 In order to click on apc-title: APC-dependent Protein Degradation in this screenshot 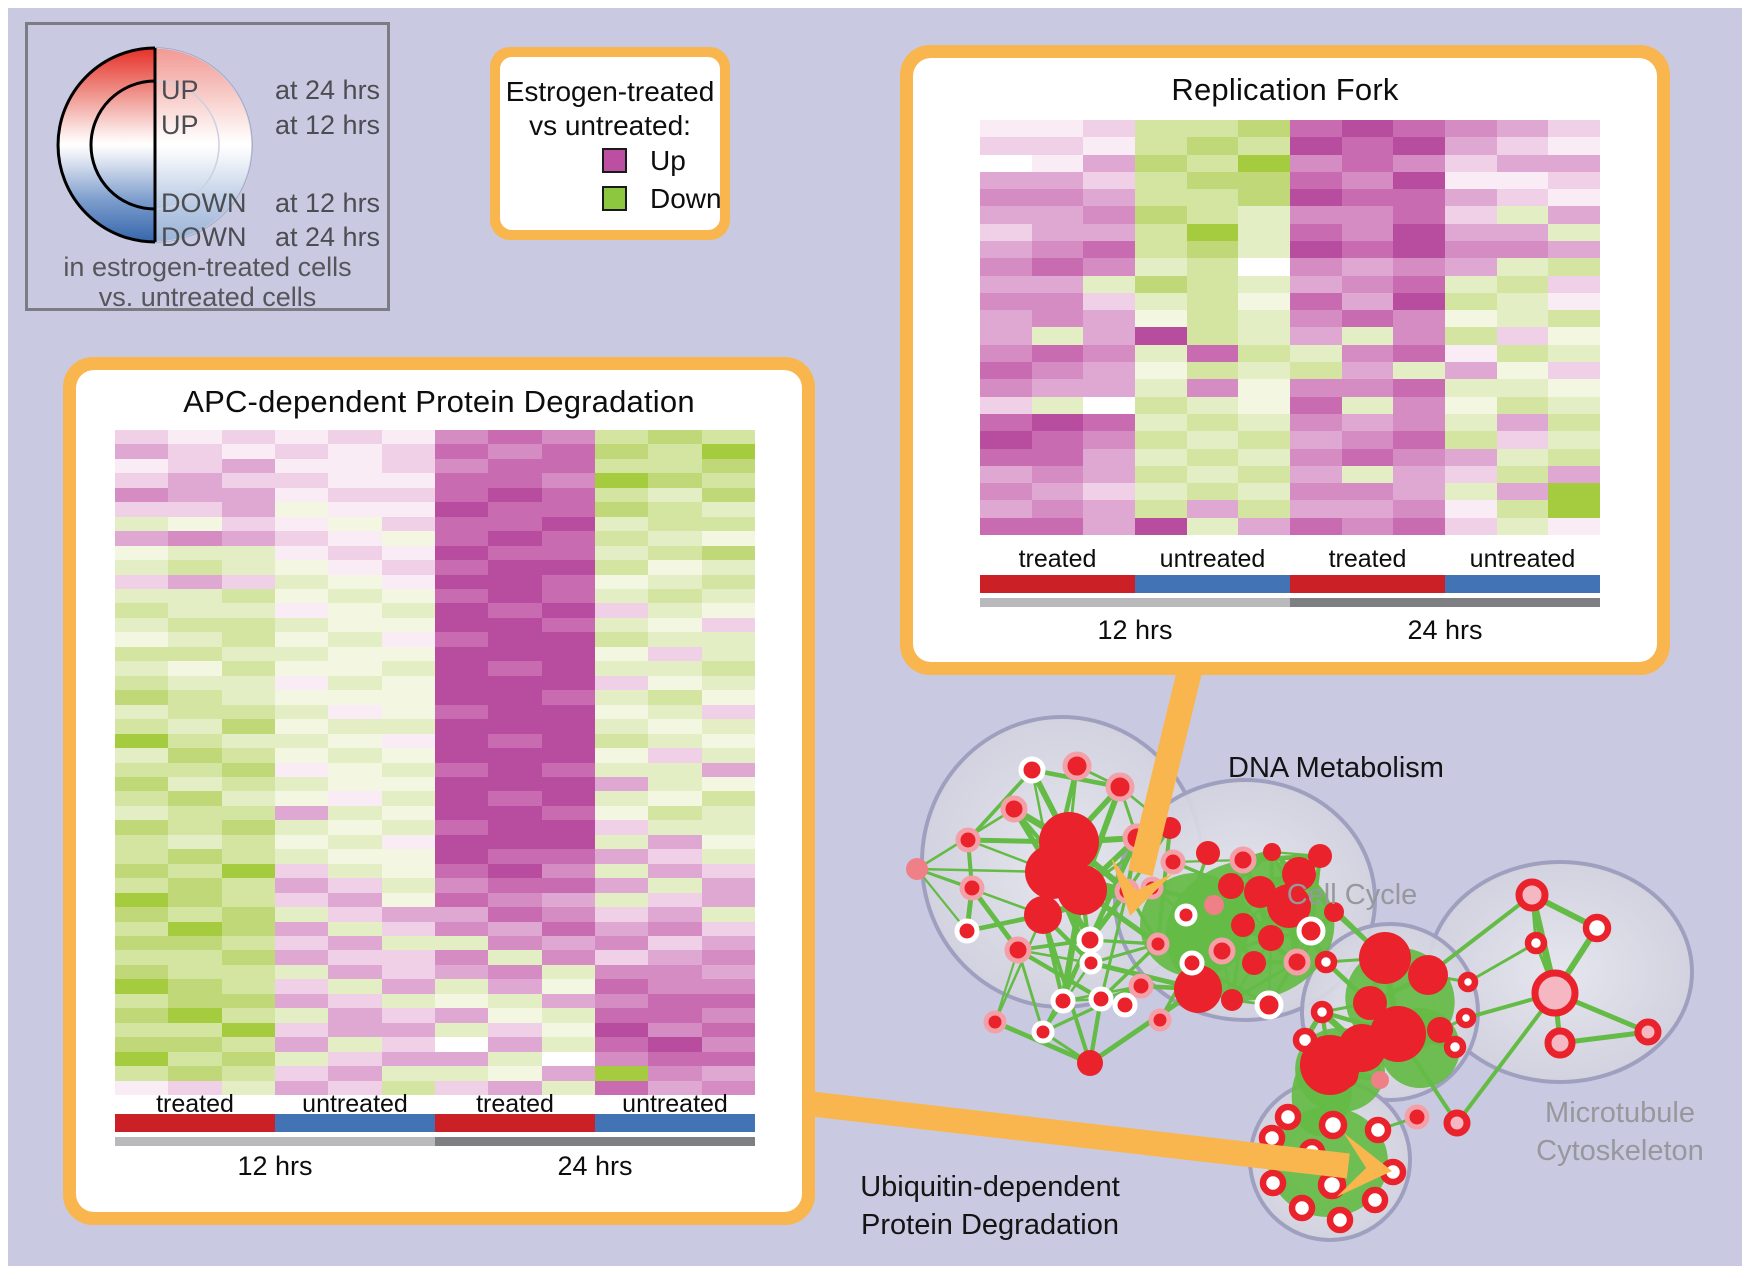, I will do `click(439, 401)`.